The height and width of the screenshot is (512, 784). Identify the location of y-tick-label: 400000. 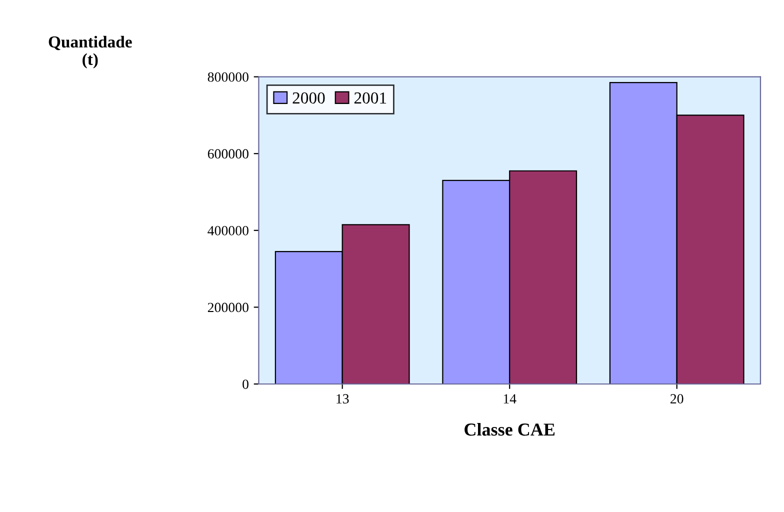
(228, 231).